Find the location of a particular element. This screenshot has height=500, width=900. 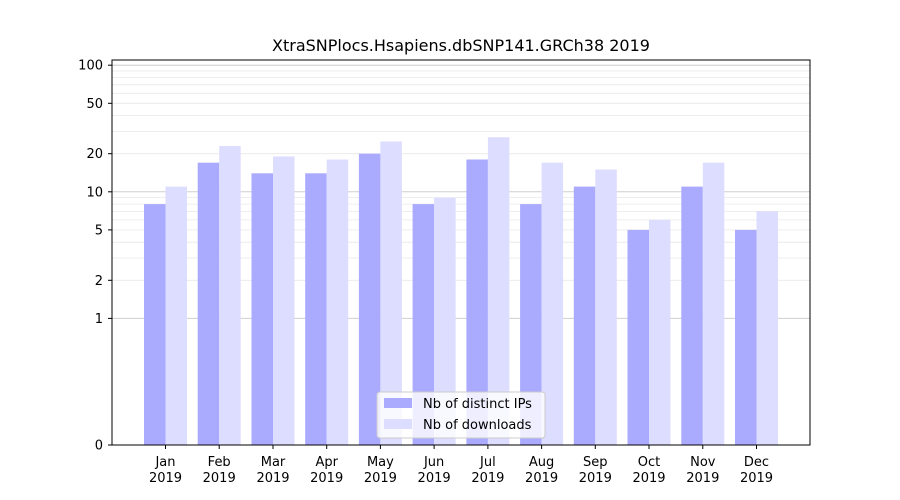

y-tick-label: 20 is located at coordinates (94, 154).